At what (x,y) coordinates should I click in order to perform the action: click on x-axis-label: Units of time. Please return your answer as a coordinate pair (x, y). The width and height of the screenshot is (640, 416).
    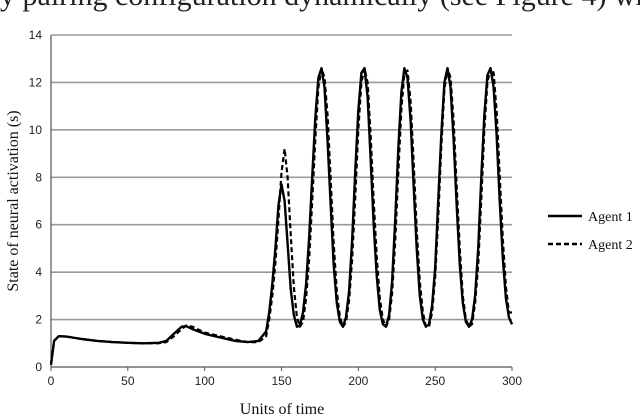
    Looking at the image, I should click on (282, 408).